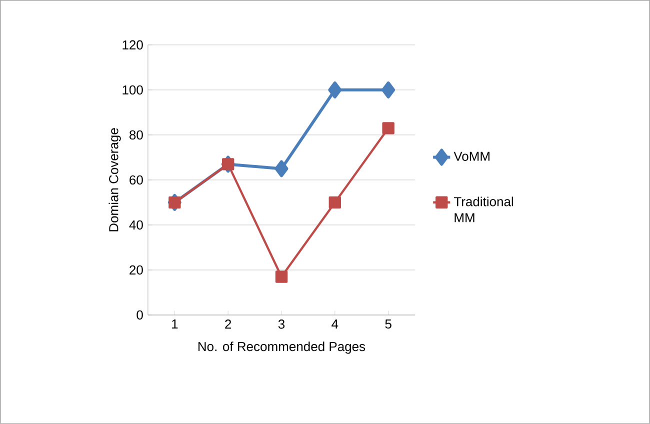  Describe the element at coordinates (388, 324) in the screenshot. I see `x-tick-label: 5` at that location.